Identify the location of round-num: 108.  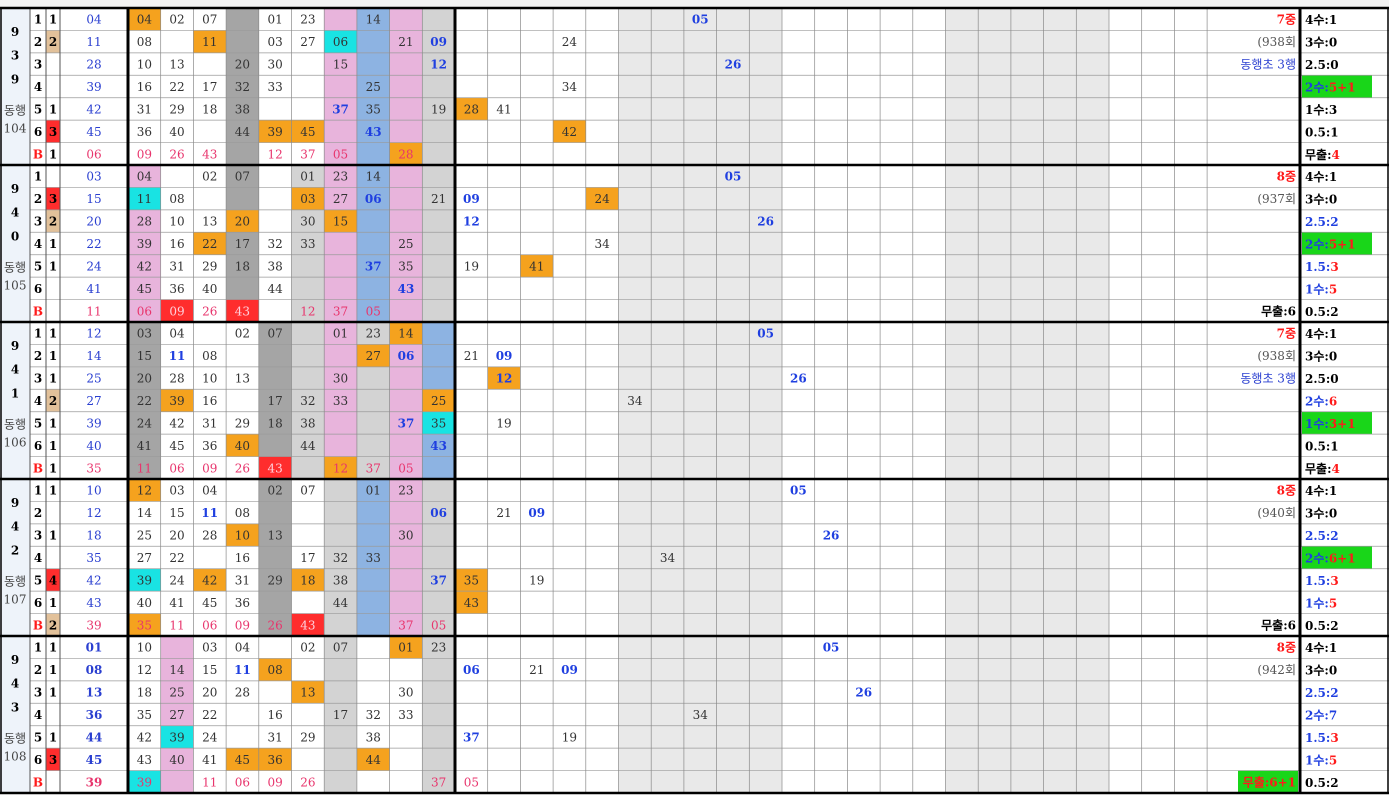
(15, 757).